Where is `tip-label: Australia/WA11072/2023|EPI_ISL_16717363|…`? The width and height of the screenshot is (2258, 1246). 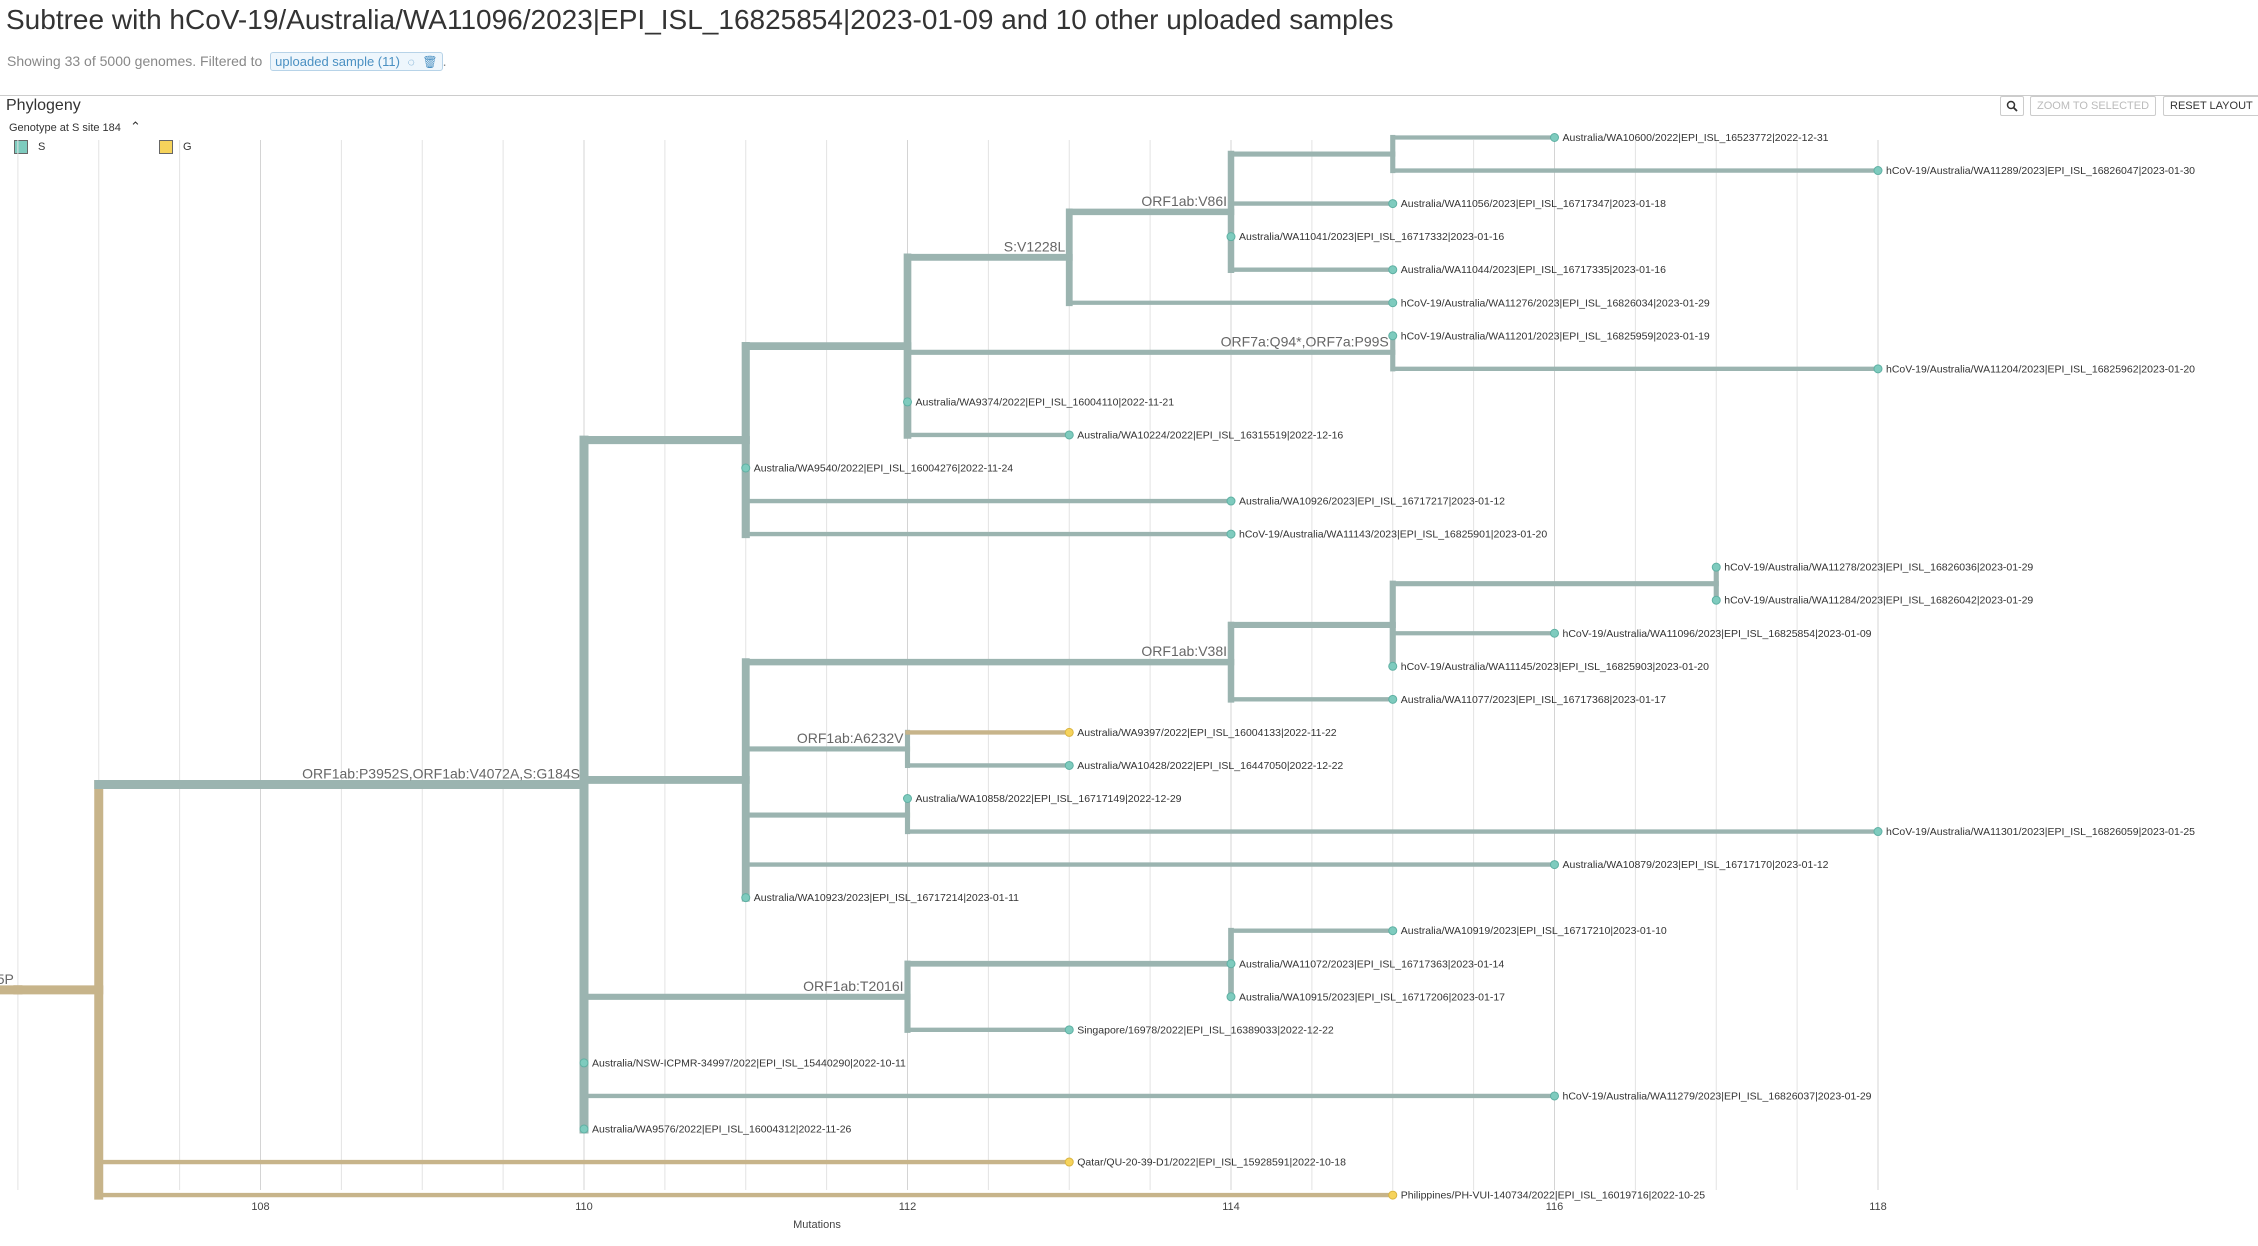 tip-label: Australia/WA11072/2023|EPI_ISL_16717363|… is located at coordinates (1371, 964).